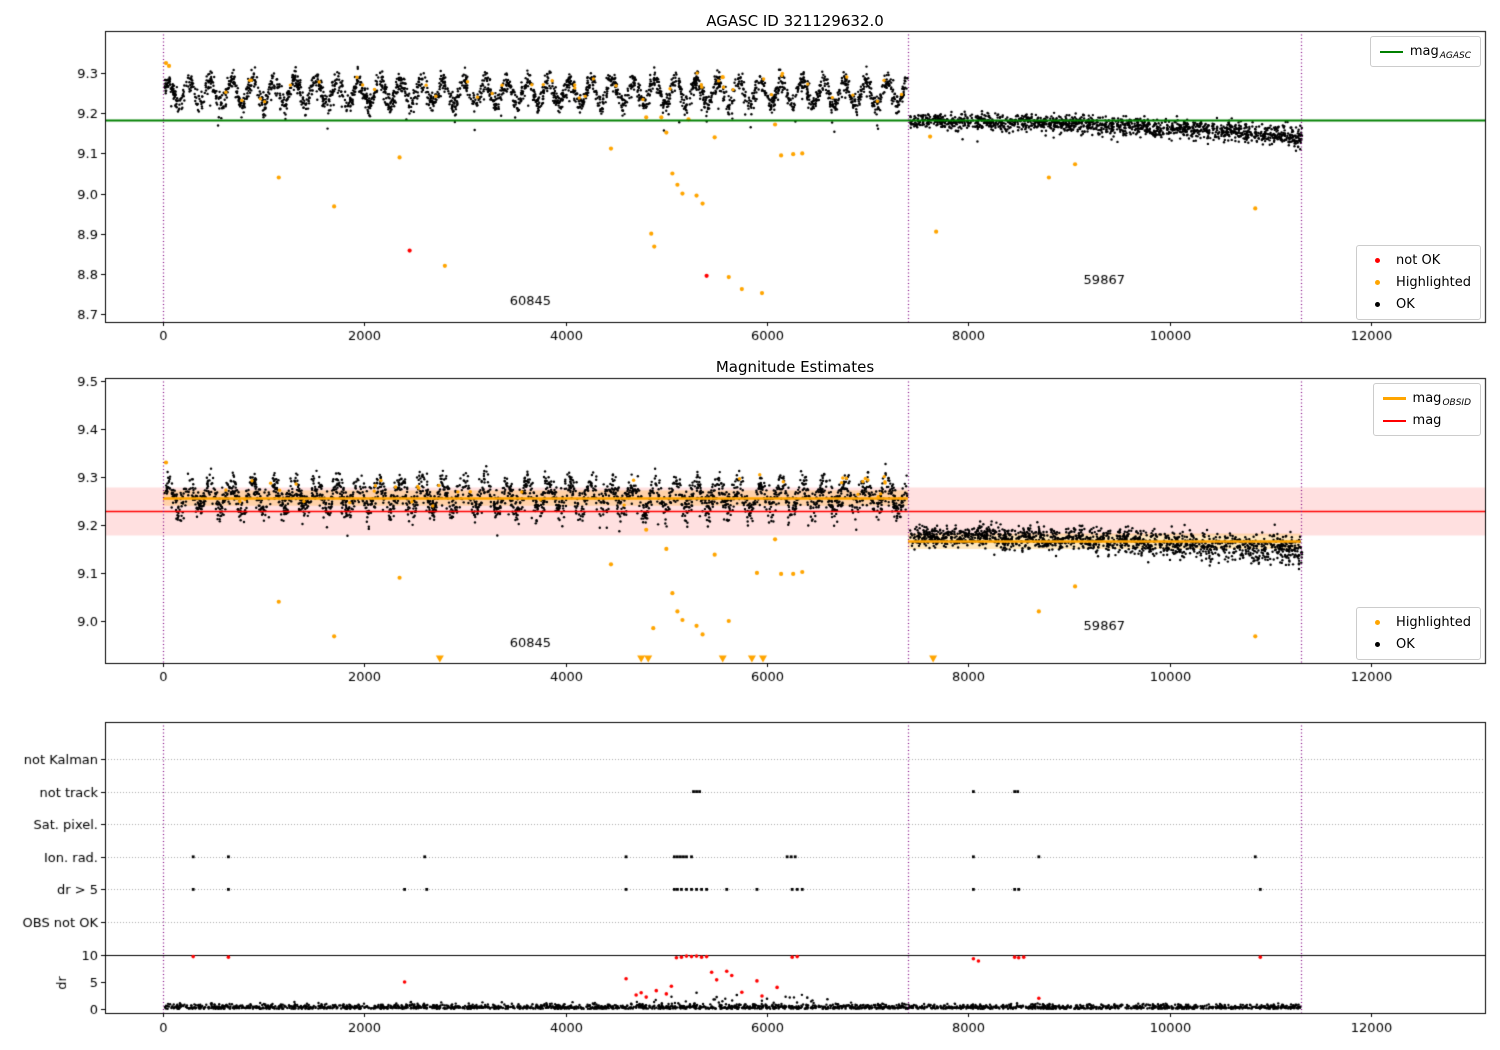 This screenshot has height=1050, width=1500. Describe the element at coordinates (1418, 633) in the screenshot. I see `legend-mid-markers: Highlighted OK` at that location.